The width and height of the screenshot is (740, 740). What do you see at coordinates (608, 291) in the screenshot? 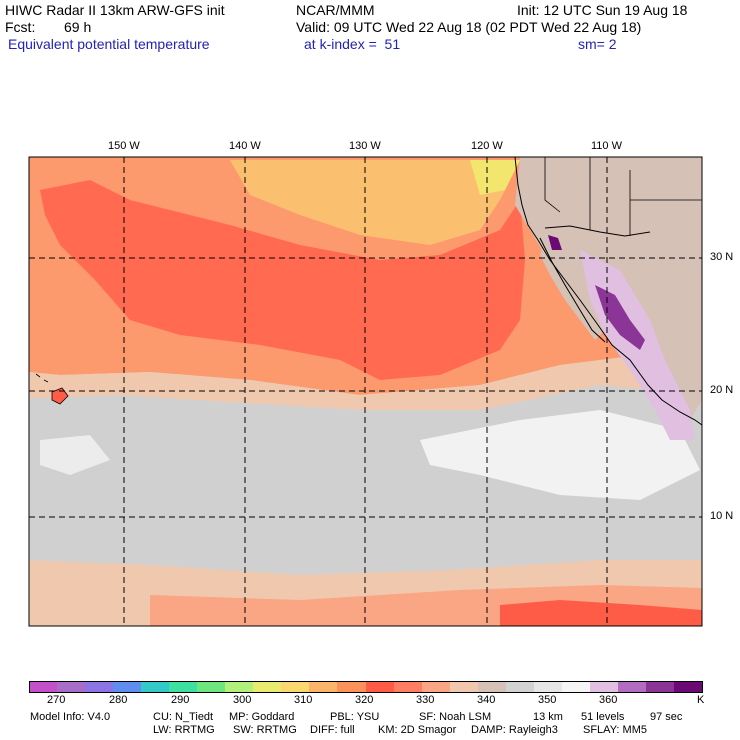
I see `coastline` at bounding box center [608, 291].